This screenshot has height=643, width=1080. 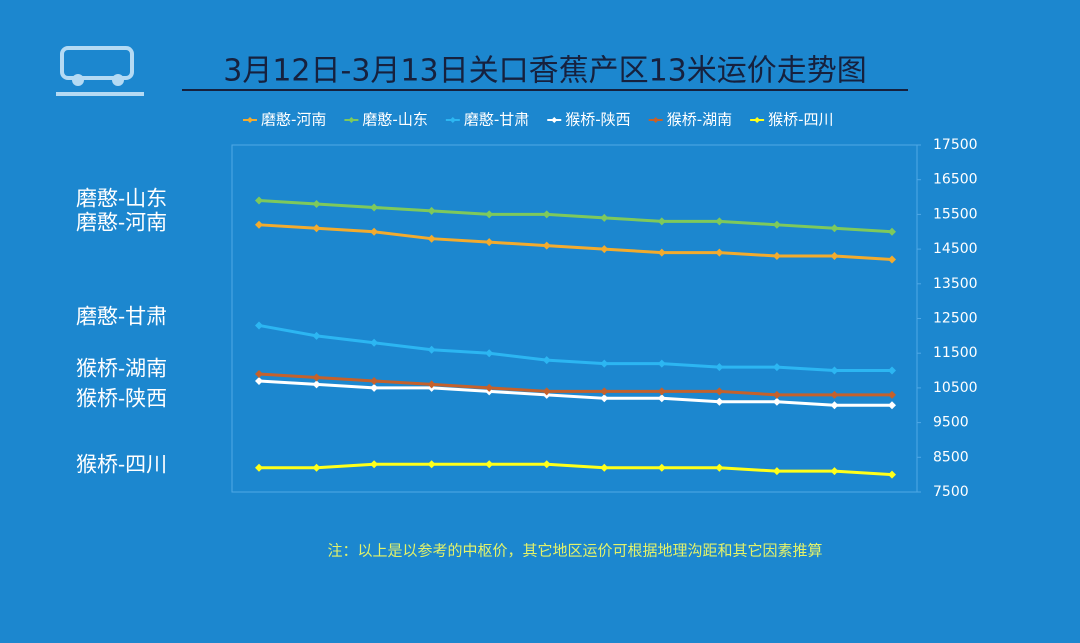 I want to click on chart-title: 3月12日-3月13日关口香蕉产区13米运价走势图, so click(x=545, y=71).